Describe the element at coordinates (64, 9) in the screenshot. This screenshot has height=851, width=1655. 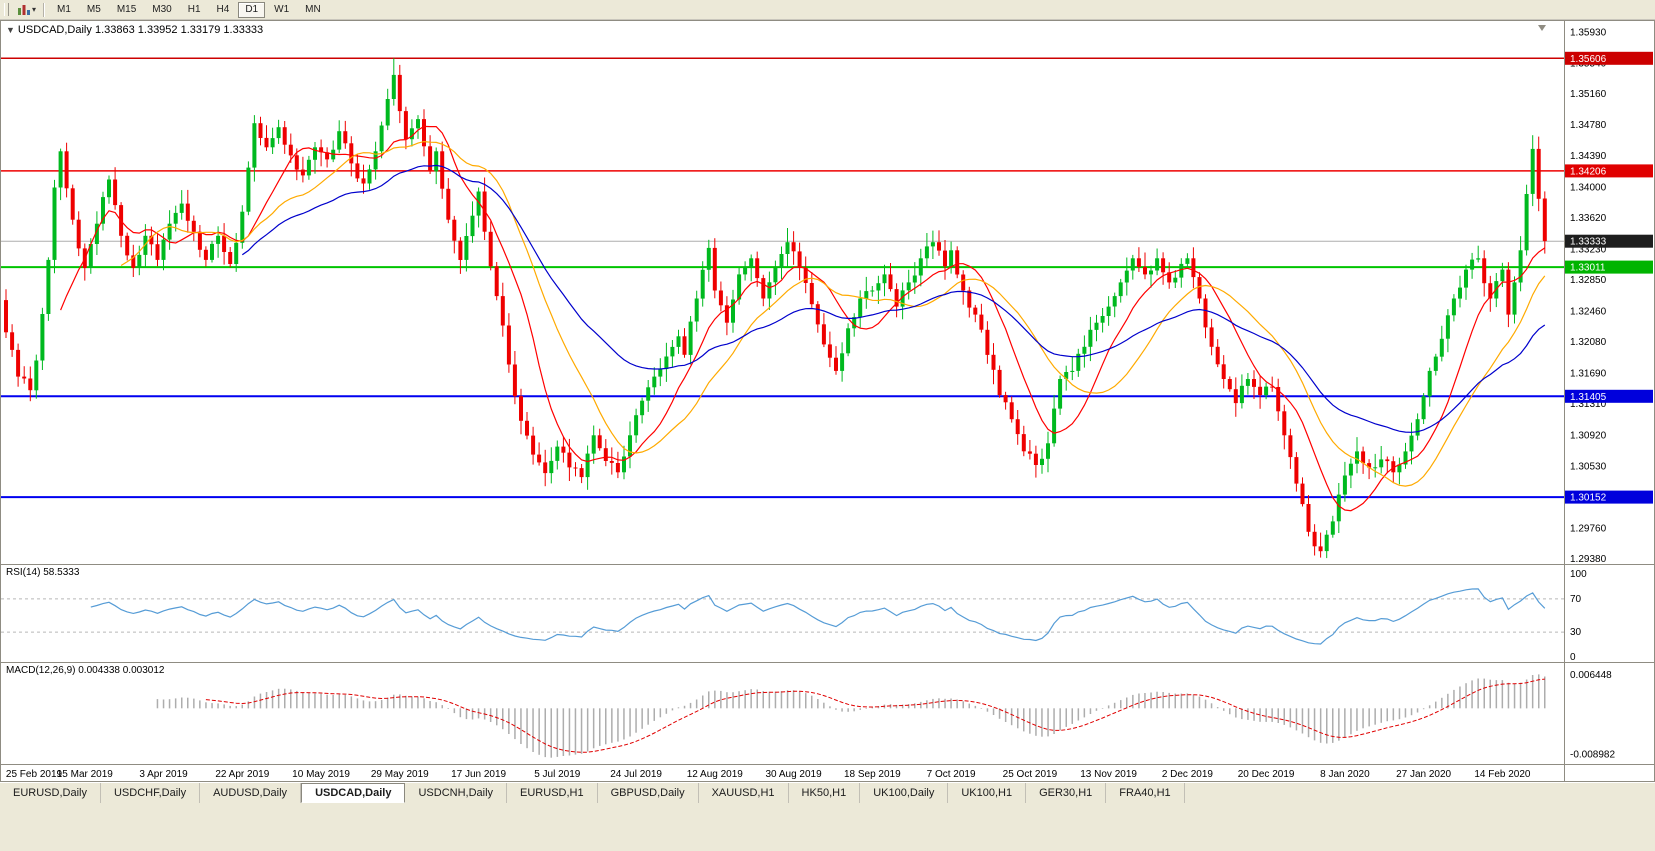
I see `timeframe-button-m1: M1` at that location.